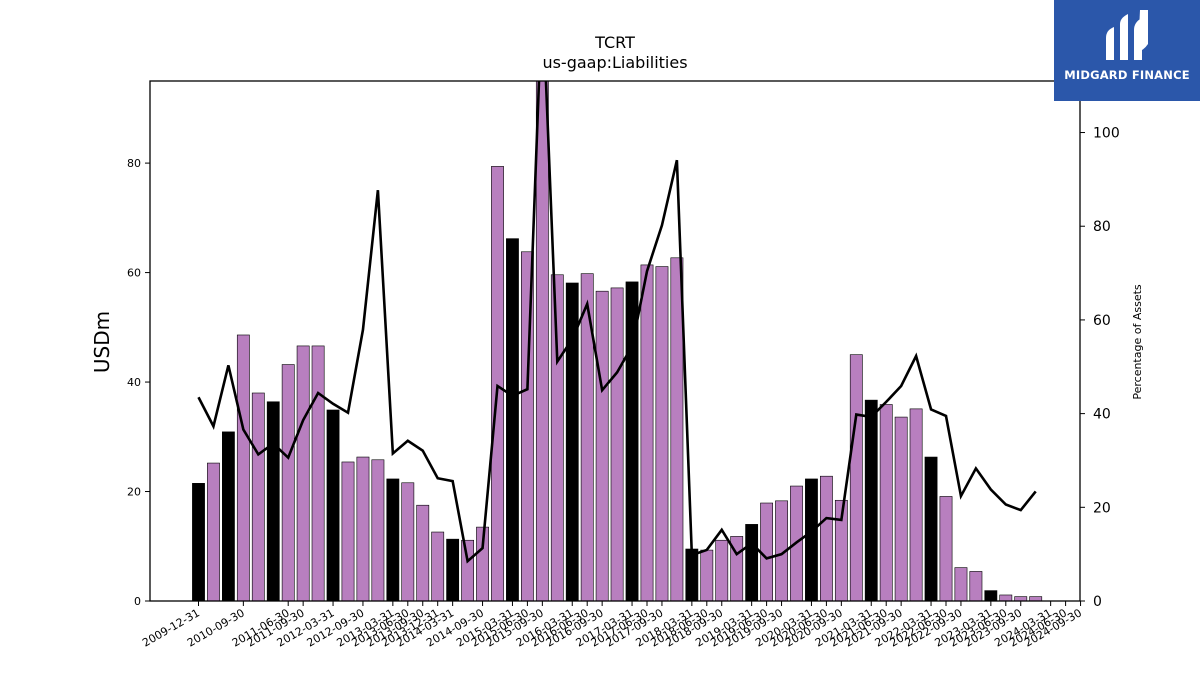 The height and width of the screenshot is (675, 1200). I want to click on y2-axis-label: Percentage of Assets, so click(1137, 342).